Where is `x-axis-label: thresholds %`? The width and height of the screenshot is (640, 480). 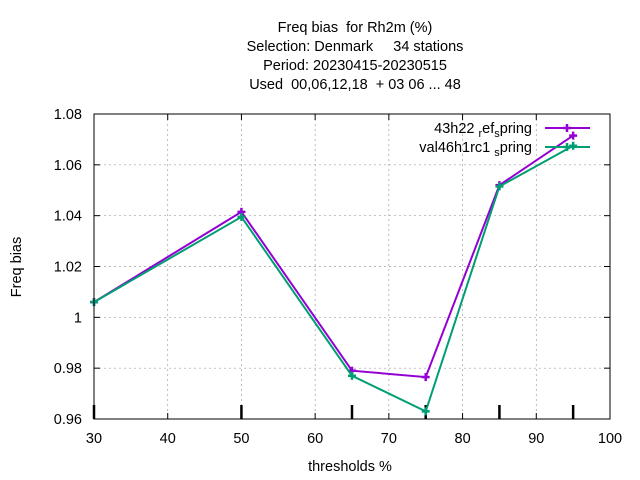
x-axis-label: thresholds % is located at coordinates (350, 467).